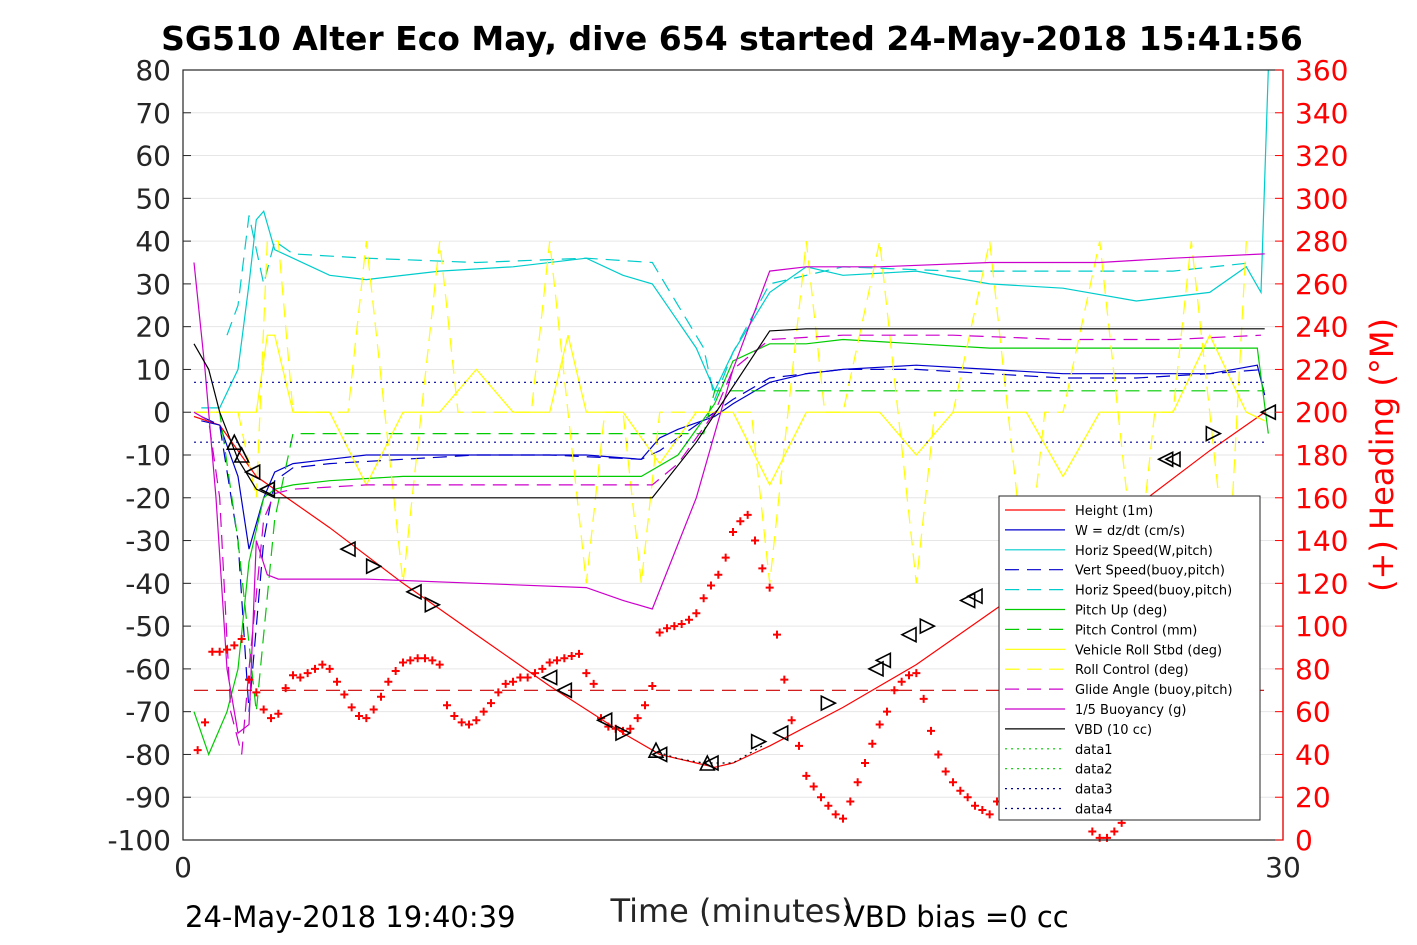 Image resolution: width=1417 pixels, height=945 pixels. Describe the element at coordinates (148, 626) in the screenshot. I see `left-tick-label: -50` at that location.